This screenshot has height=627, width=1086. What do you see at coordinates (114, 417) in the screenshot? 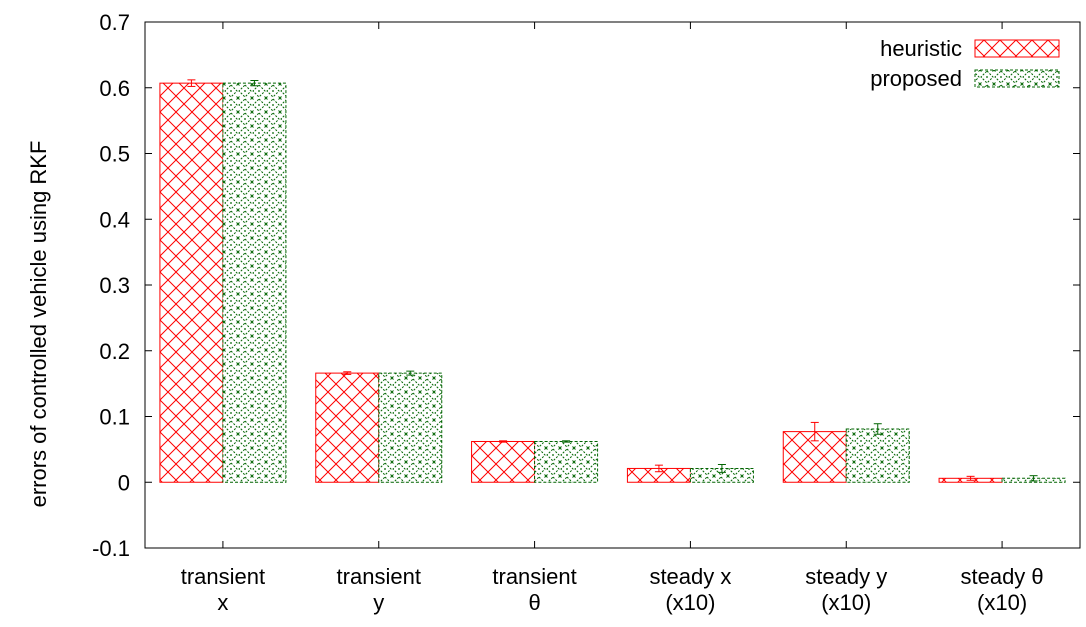
I see `y-tick-label: 0.1` at bounding box center [114, 417].